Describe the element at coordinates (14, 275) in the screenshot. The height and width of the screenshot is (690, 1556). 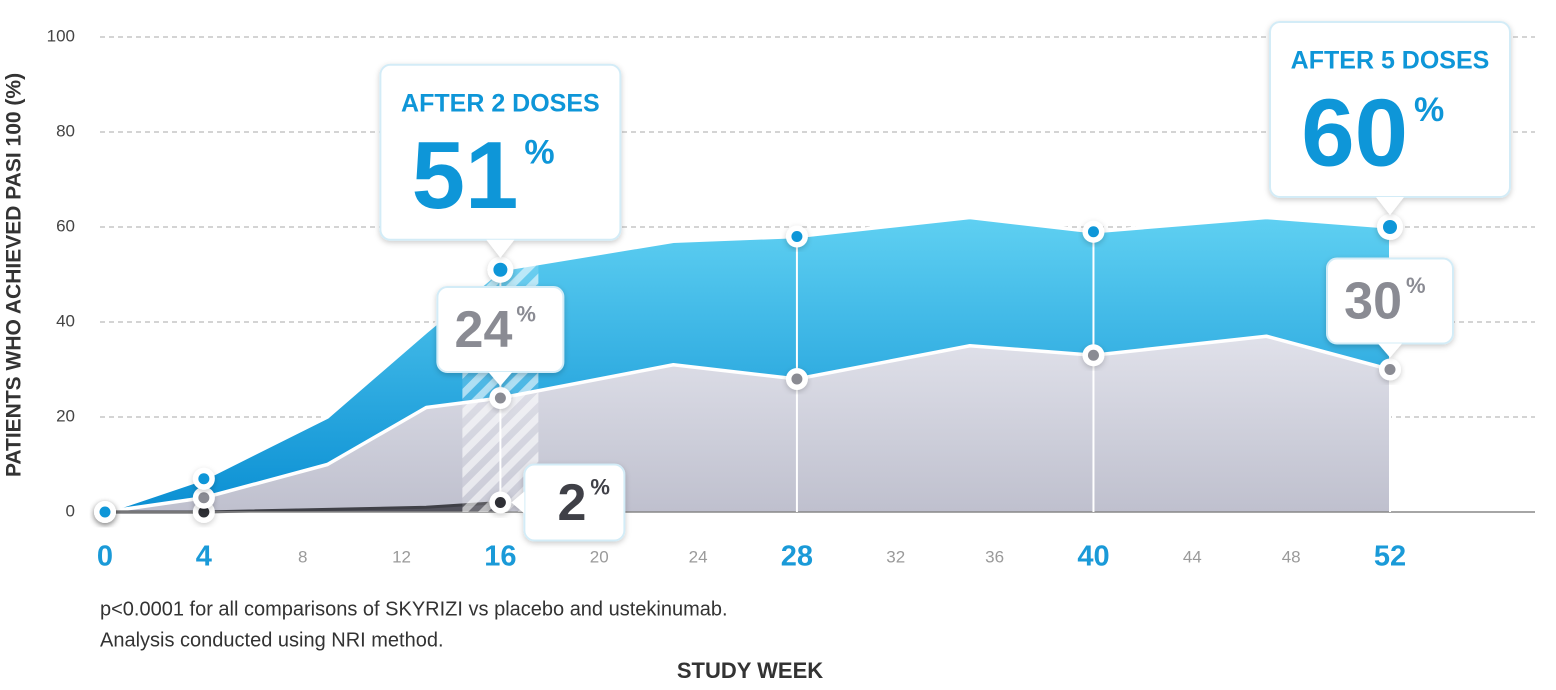
I see `y-axis-label: PATIENTS WHO ACHIEVED PASI 100 (%)` at that location.